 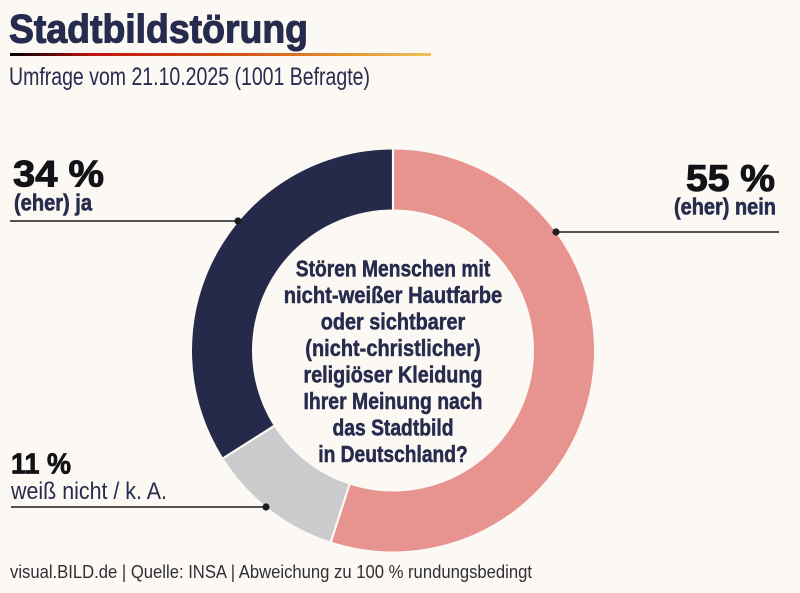 What do you see at coordinates (393, 454) in the screenshot?
I see `svg-text: in Deutschland?` at bounding box center [393, 454].